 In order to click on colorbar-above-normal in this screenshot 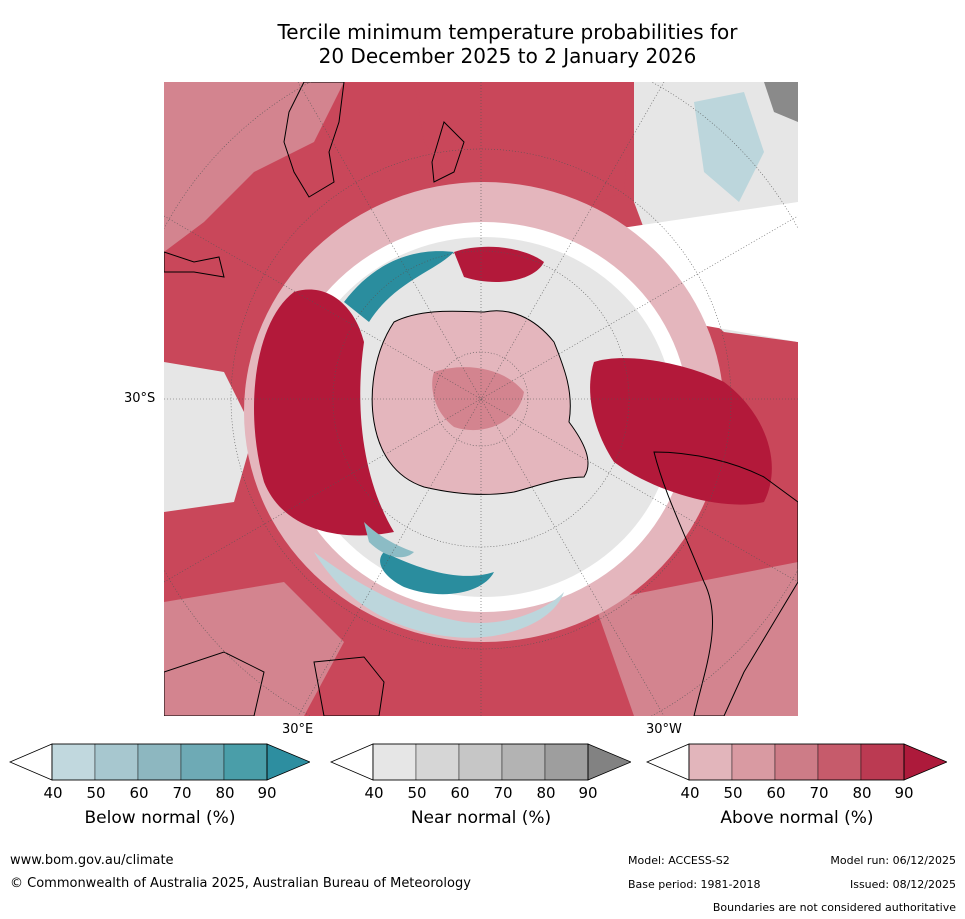, I will do `click(796, 762)`.